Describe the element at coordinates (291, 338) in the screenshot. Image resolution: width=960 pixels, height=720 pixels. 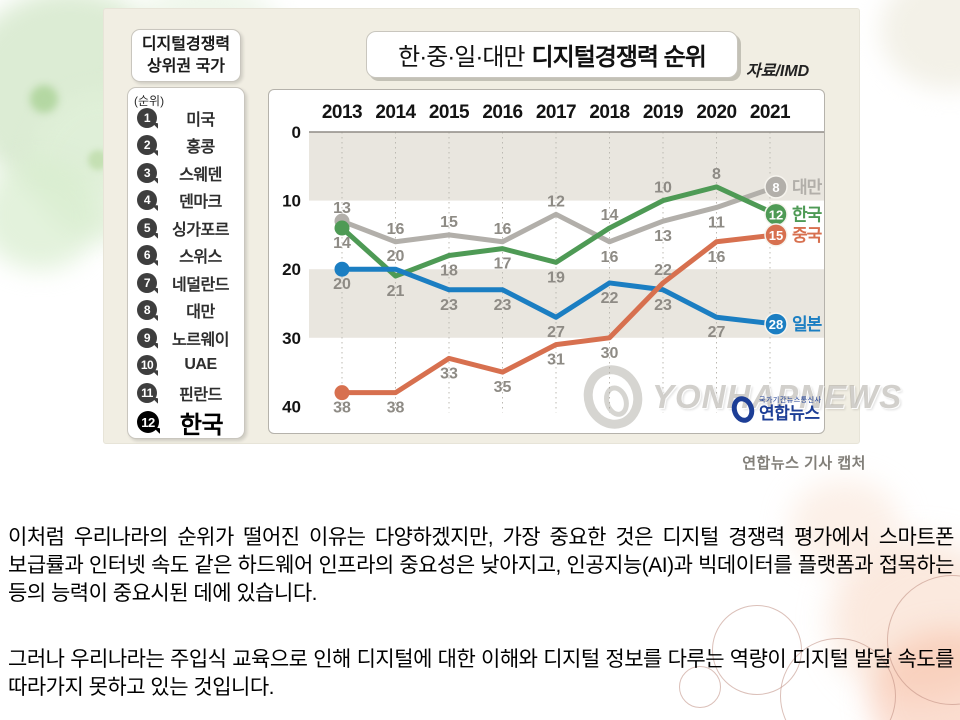
I see `y-tick-label: 30` at that location.